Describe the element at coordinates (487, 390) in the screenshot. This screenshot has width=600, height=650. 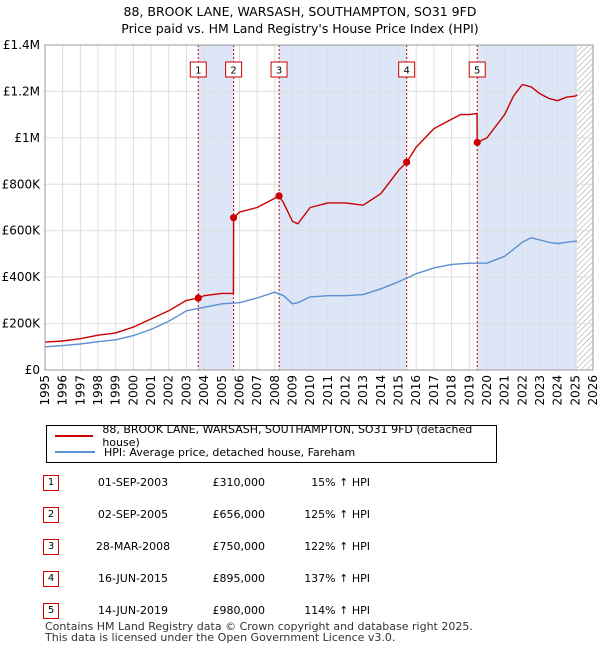
I see `x-tick-label: 2020` at that location.